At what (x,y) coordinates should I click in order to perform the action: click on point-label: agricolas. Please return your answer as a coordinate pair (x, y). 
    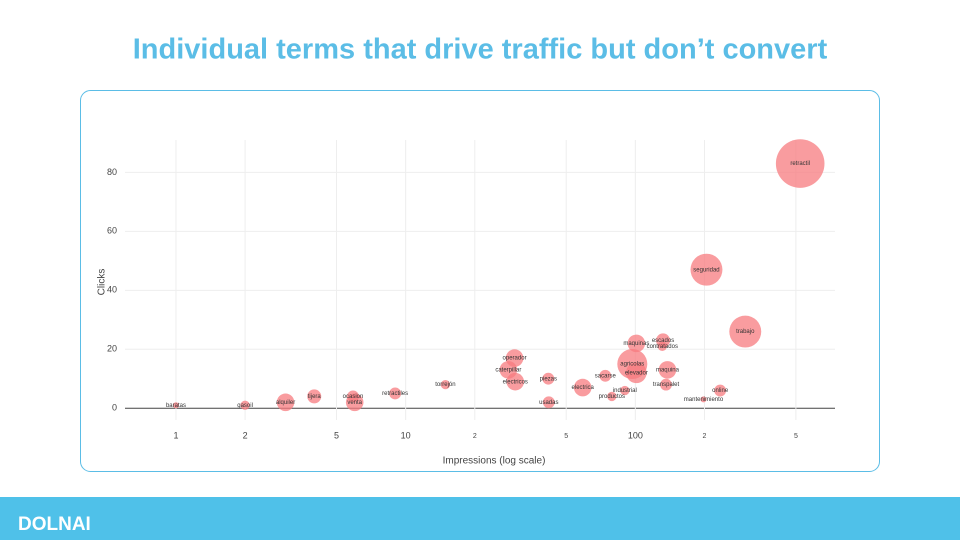
    Looking at the image, I should click on (632, 365).